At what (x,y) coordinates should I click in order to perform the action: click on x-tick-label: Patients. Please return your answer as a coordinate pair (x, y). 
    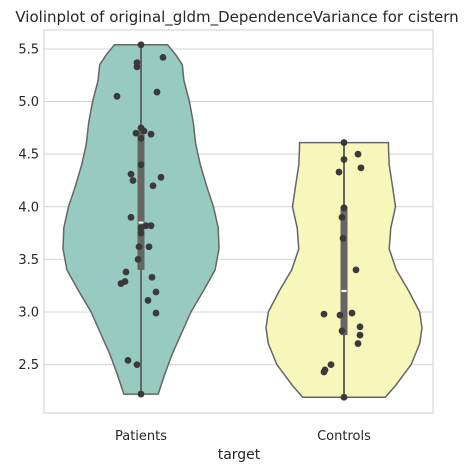
    Looking at the image, I should click on (141, 436).